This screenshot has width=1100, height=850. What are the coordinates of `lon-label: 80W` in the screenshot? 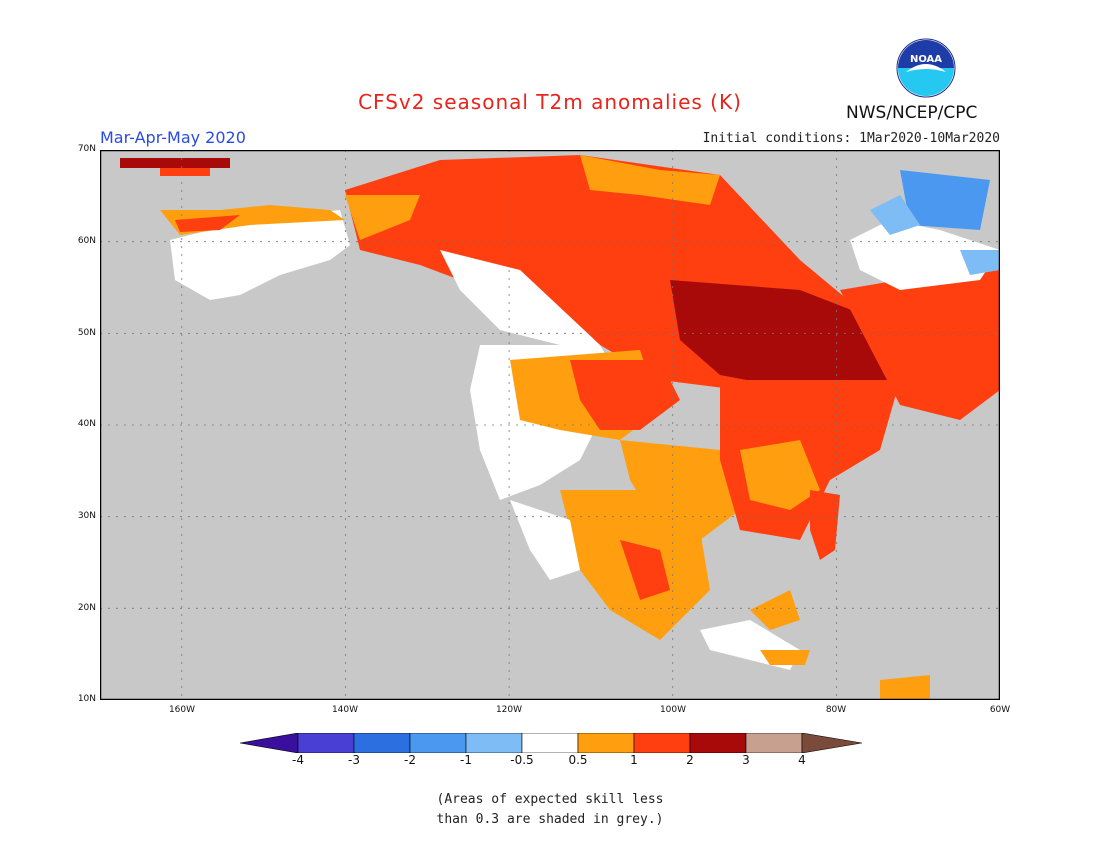 It's located at (836, 710).